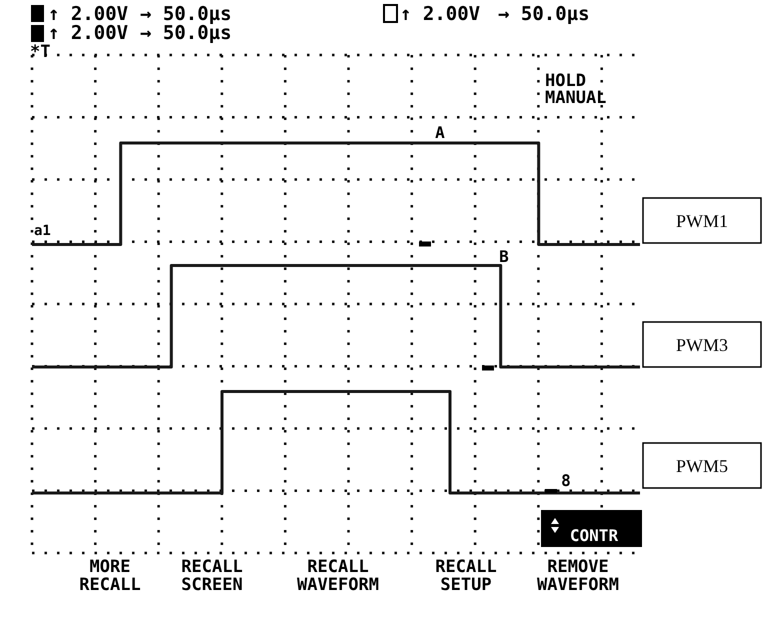 The image size is (781, 626). I want to click on text: PWM3, so click(702, 345).